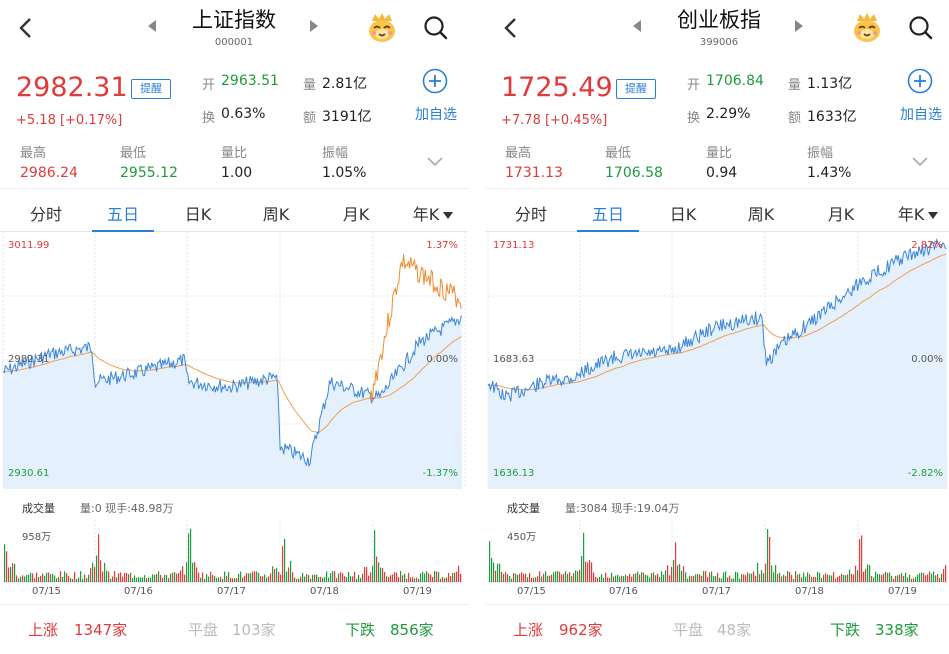  I want to click on turnover-value: 2.29%, so click(728, 114).